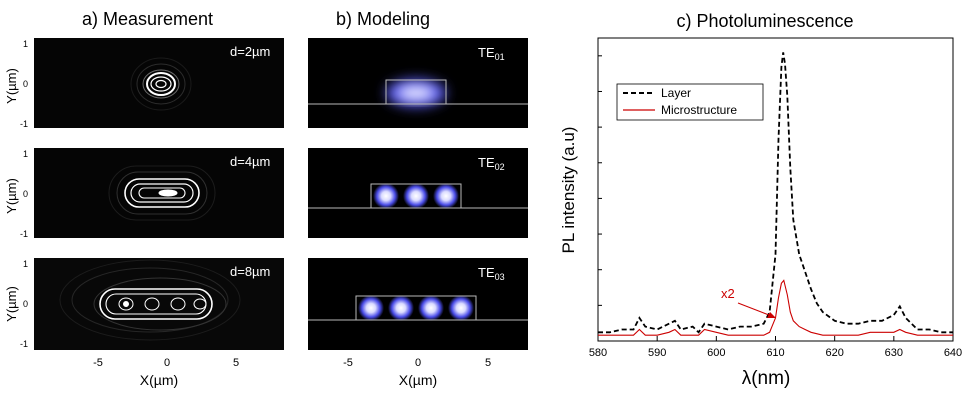 This screenshot has width=964, height=395. Describe the element at coordinates (771, 315) in the screenshot. I see `annotation-arrowhead` at that location.